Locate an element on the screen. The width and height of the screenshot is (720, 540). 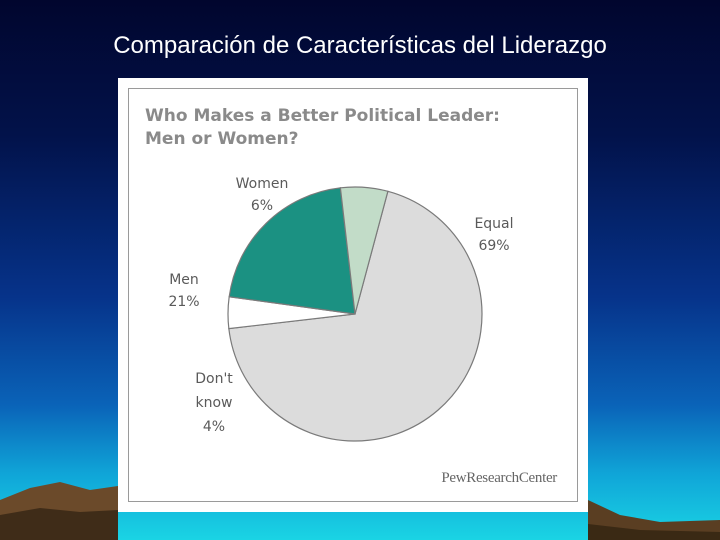
pie-slice-men is located at coordinates (292, 251).